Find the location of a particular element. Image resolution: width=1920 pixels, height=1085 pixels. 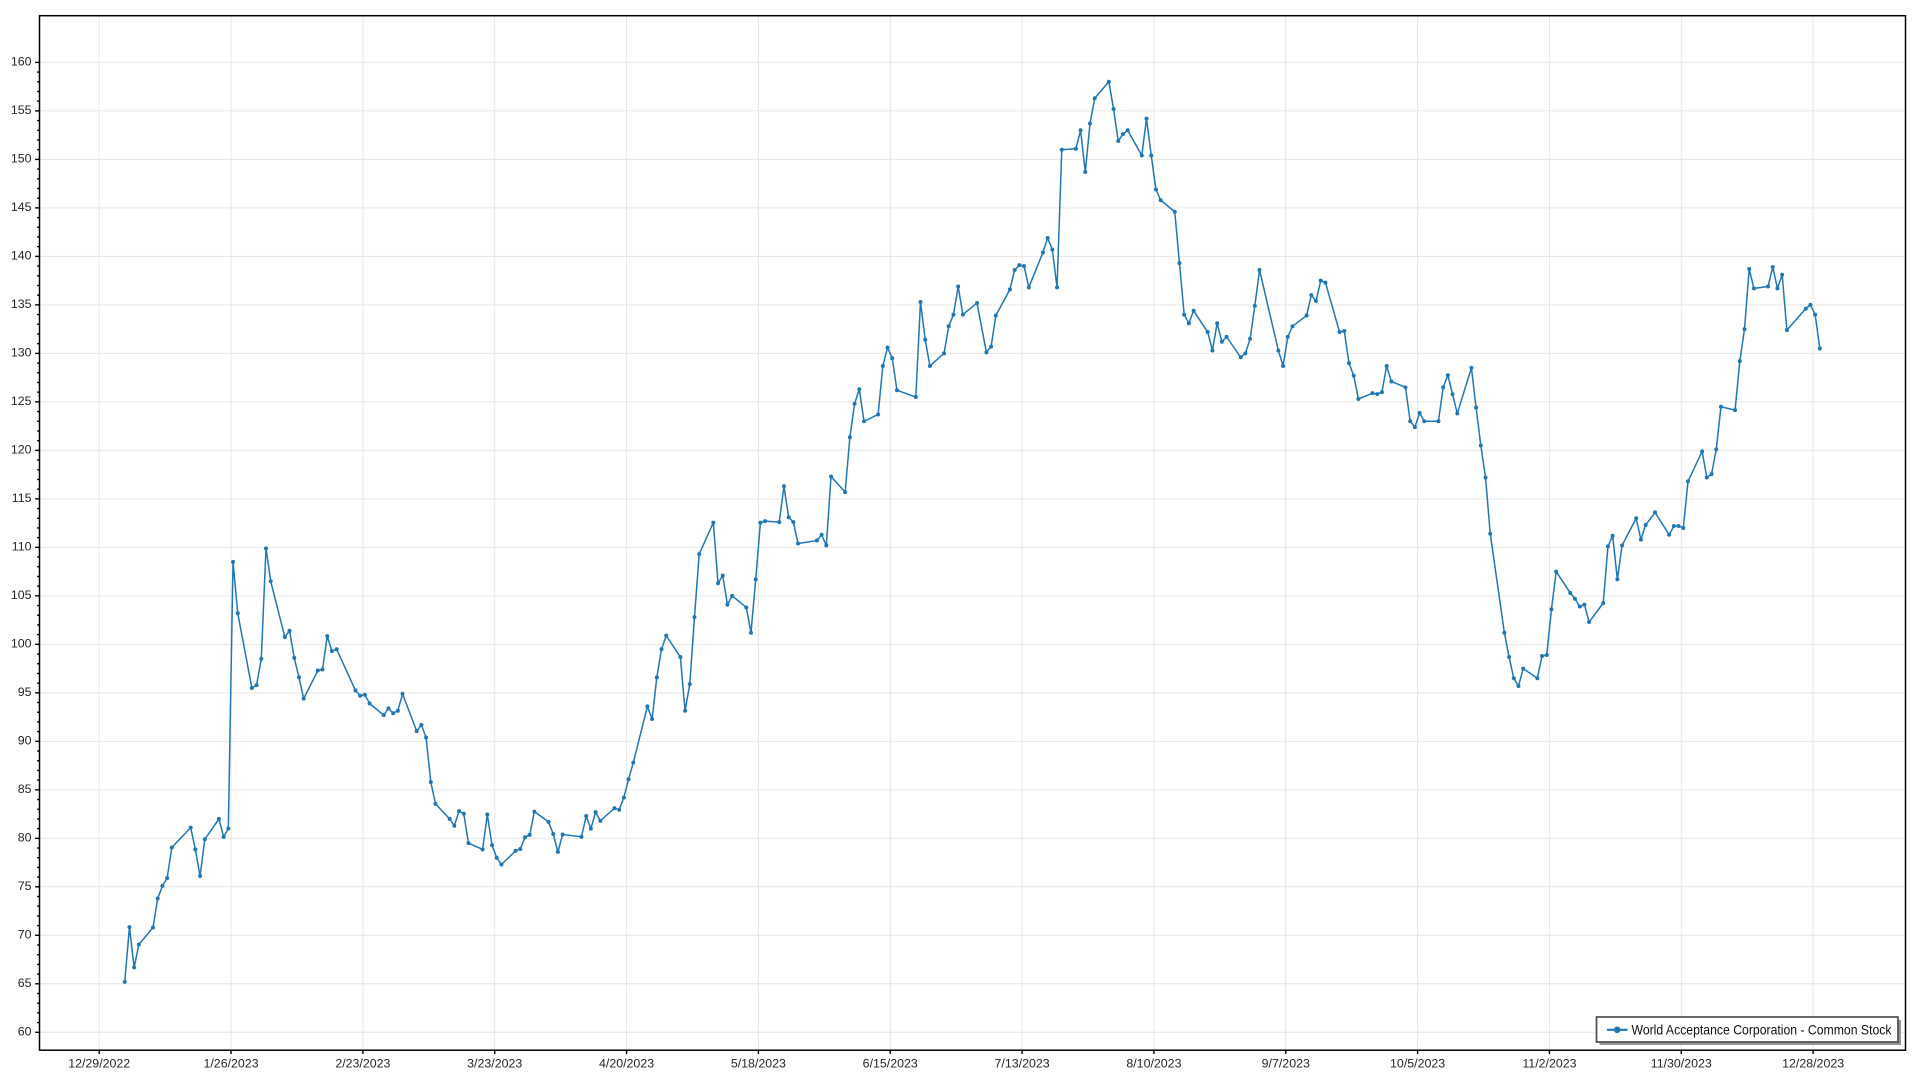

svg-text: 75 is located at coordinates (25, 886).